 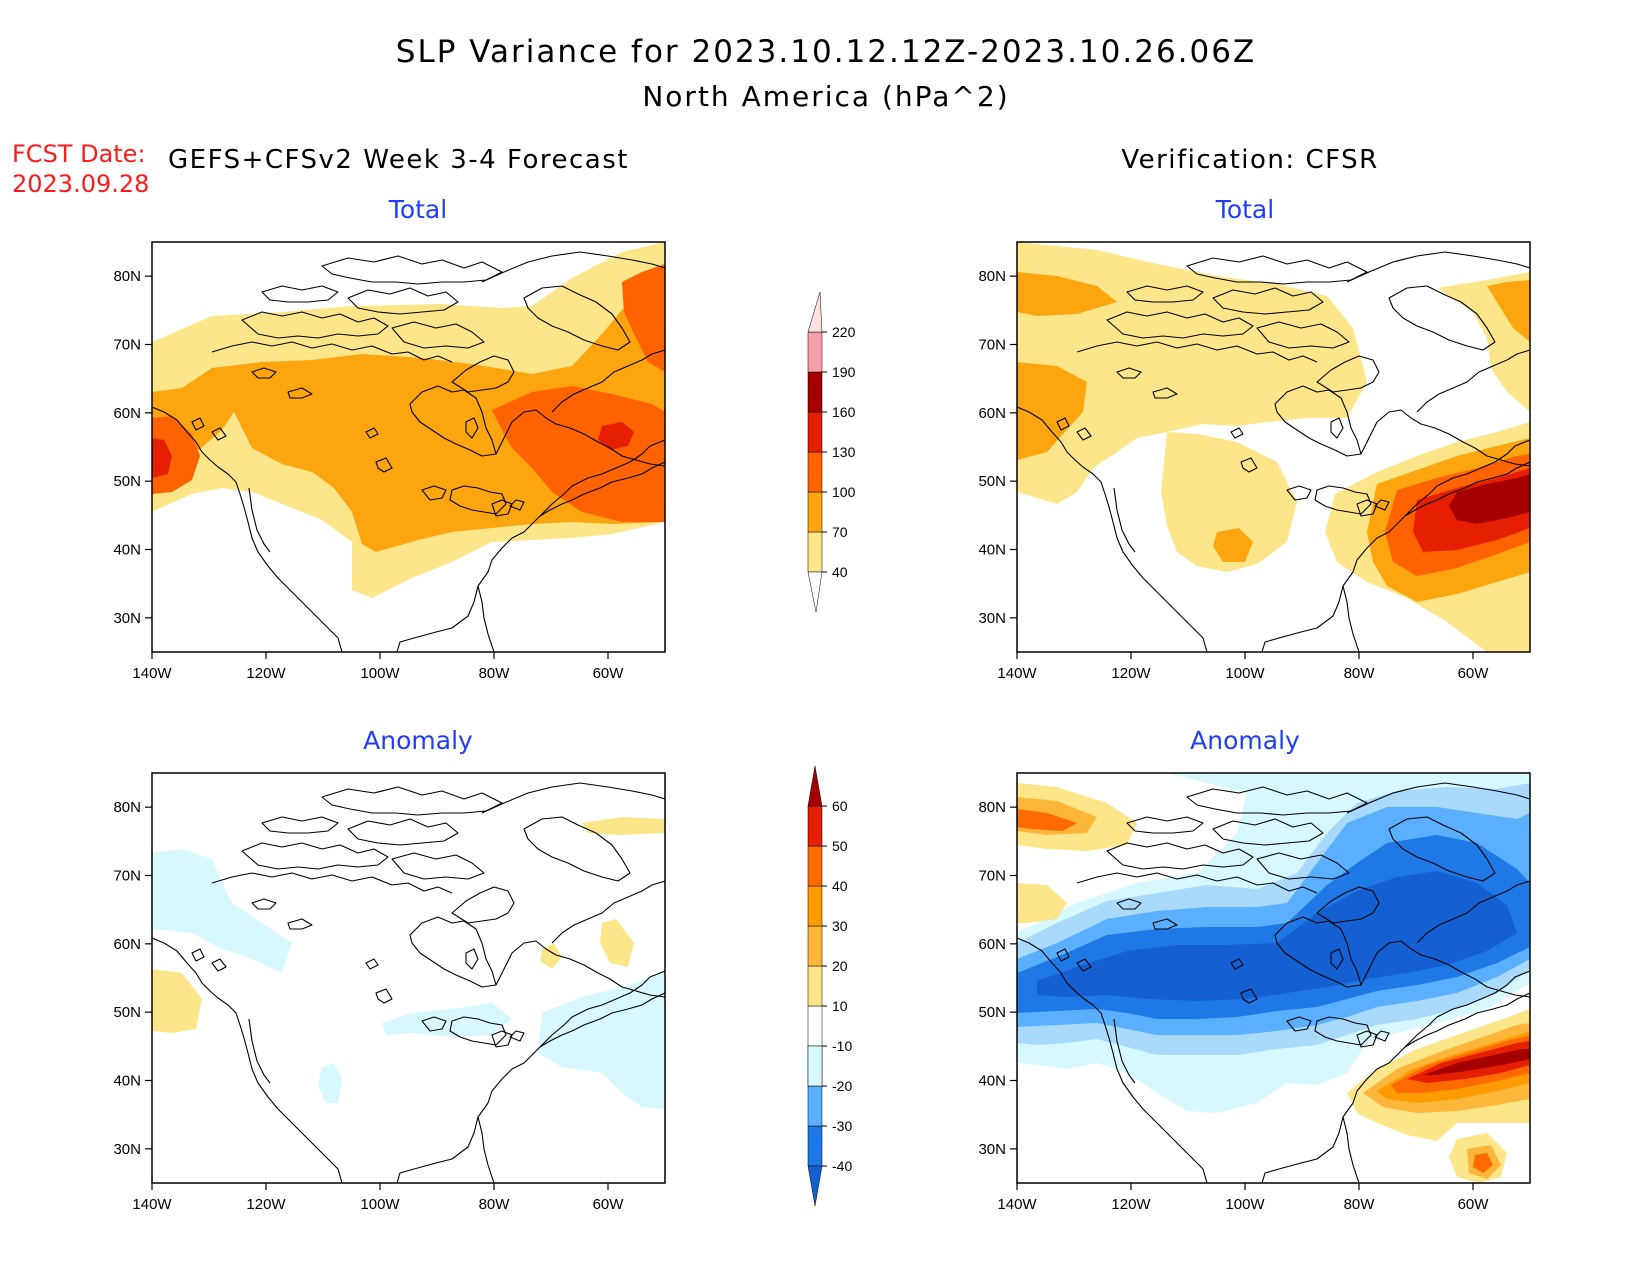 I want to click on verification-total-map, so click(x=1273, y=447).